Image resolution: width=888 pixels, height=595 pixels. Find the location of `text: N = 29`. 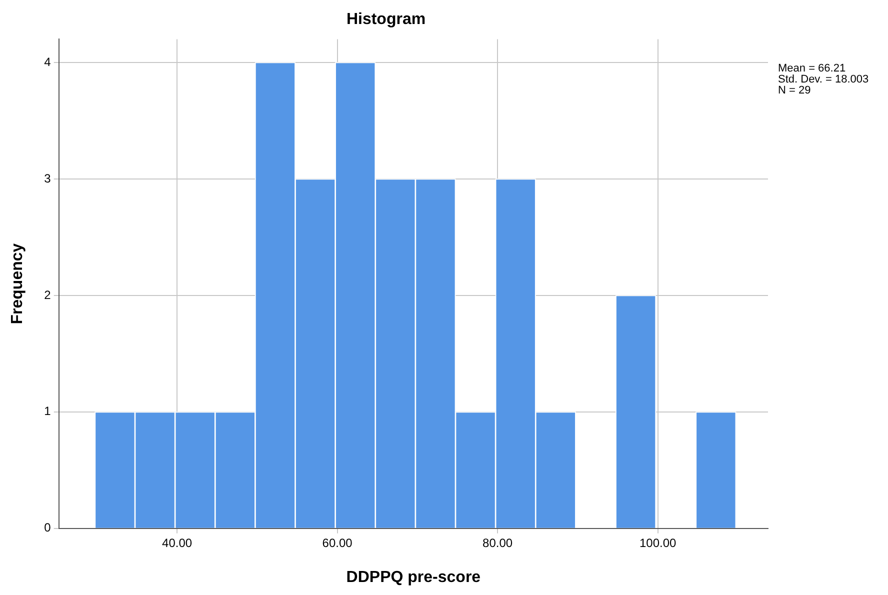

text: N = 29 is located at coordinates (794, 90).